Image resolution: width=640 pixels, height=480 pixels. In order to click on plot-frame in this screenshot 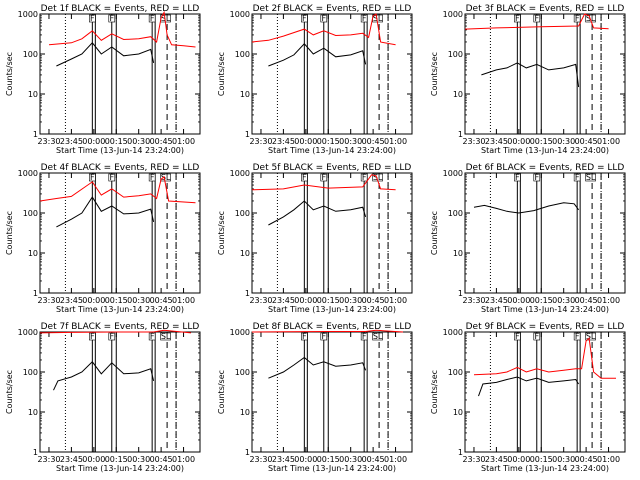, I will do `click(545, 74)`.